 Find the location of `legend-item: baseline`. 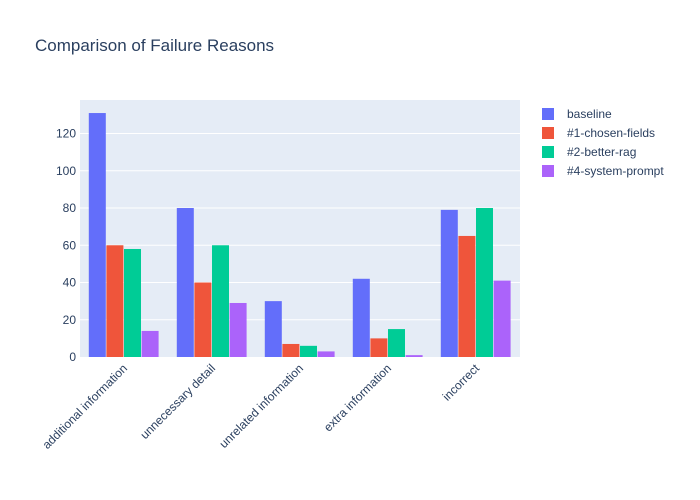

legend-item: baseline is located at coordinates (577, 114).